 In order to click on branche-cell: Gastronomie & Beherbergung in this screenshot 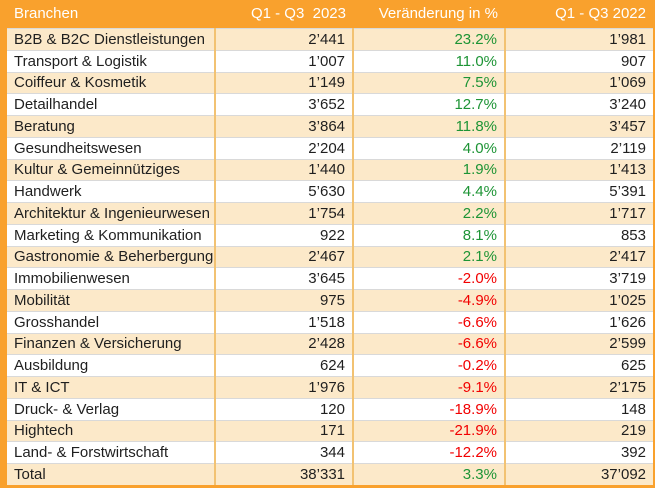, I will do `click(111, 256)`.